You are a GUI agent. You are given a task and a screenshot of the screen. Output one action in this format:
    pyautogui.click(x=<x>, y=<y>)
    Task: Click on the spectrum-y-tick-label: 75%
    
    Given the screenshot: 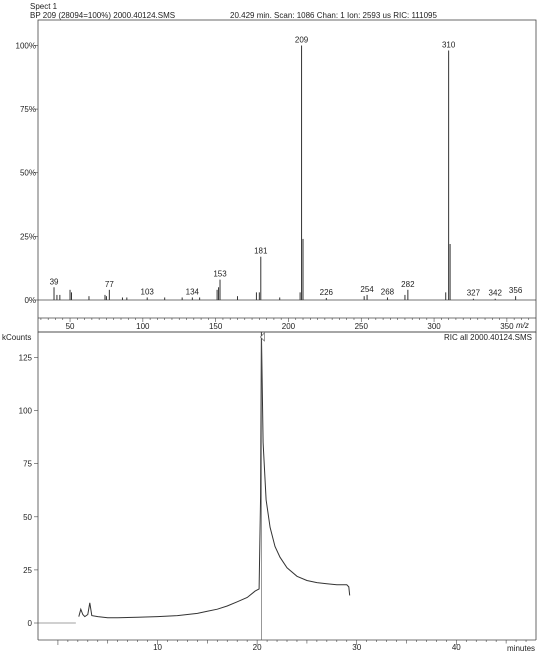 What is the action you would take?
    pyautogui.click(x=28, y=109)
    